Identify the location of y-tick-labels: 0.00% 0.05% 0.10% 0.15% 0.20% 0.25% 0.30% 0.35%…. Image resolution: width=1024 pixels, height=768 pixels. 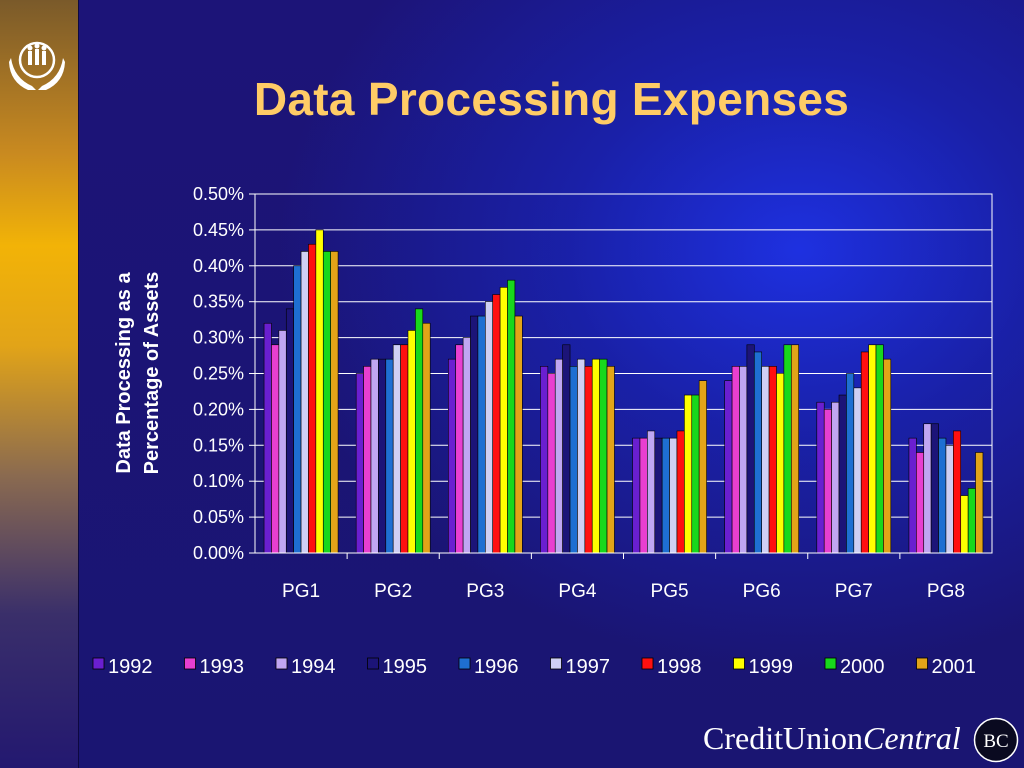
(218, 373).